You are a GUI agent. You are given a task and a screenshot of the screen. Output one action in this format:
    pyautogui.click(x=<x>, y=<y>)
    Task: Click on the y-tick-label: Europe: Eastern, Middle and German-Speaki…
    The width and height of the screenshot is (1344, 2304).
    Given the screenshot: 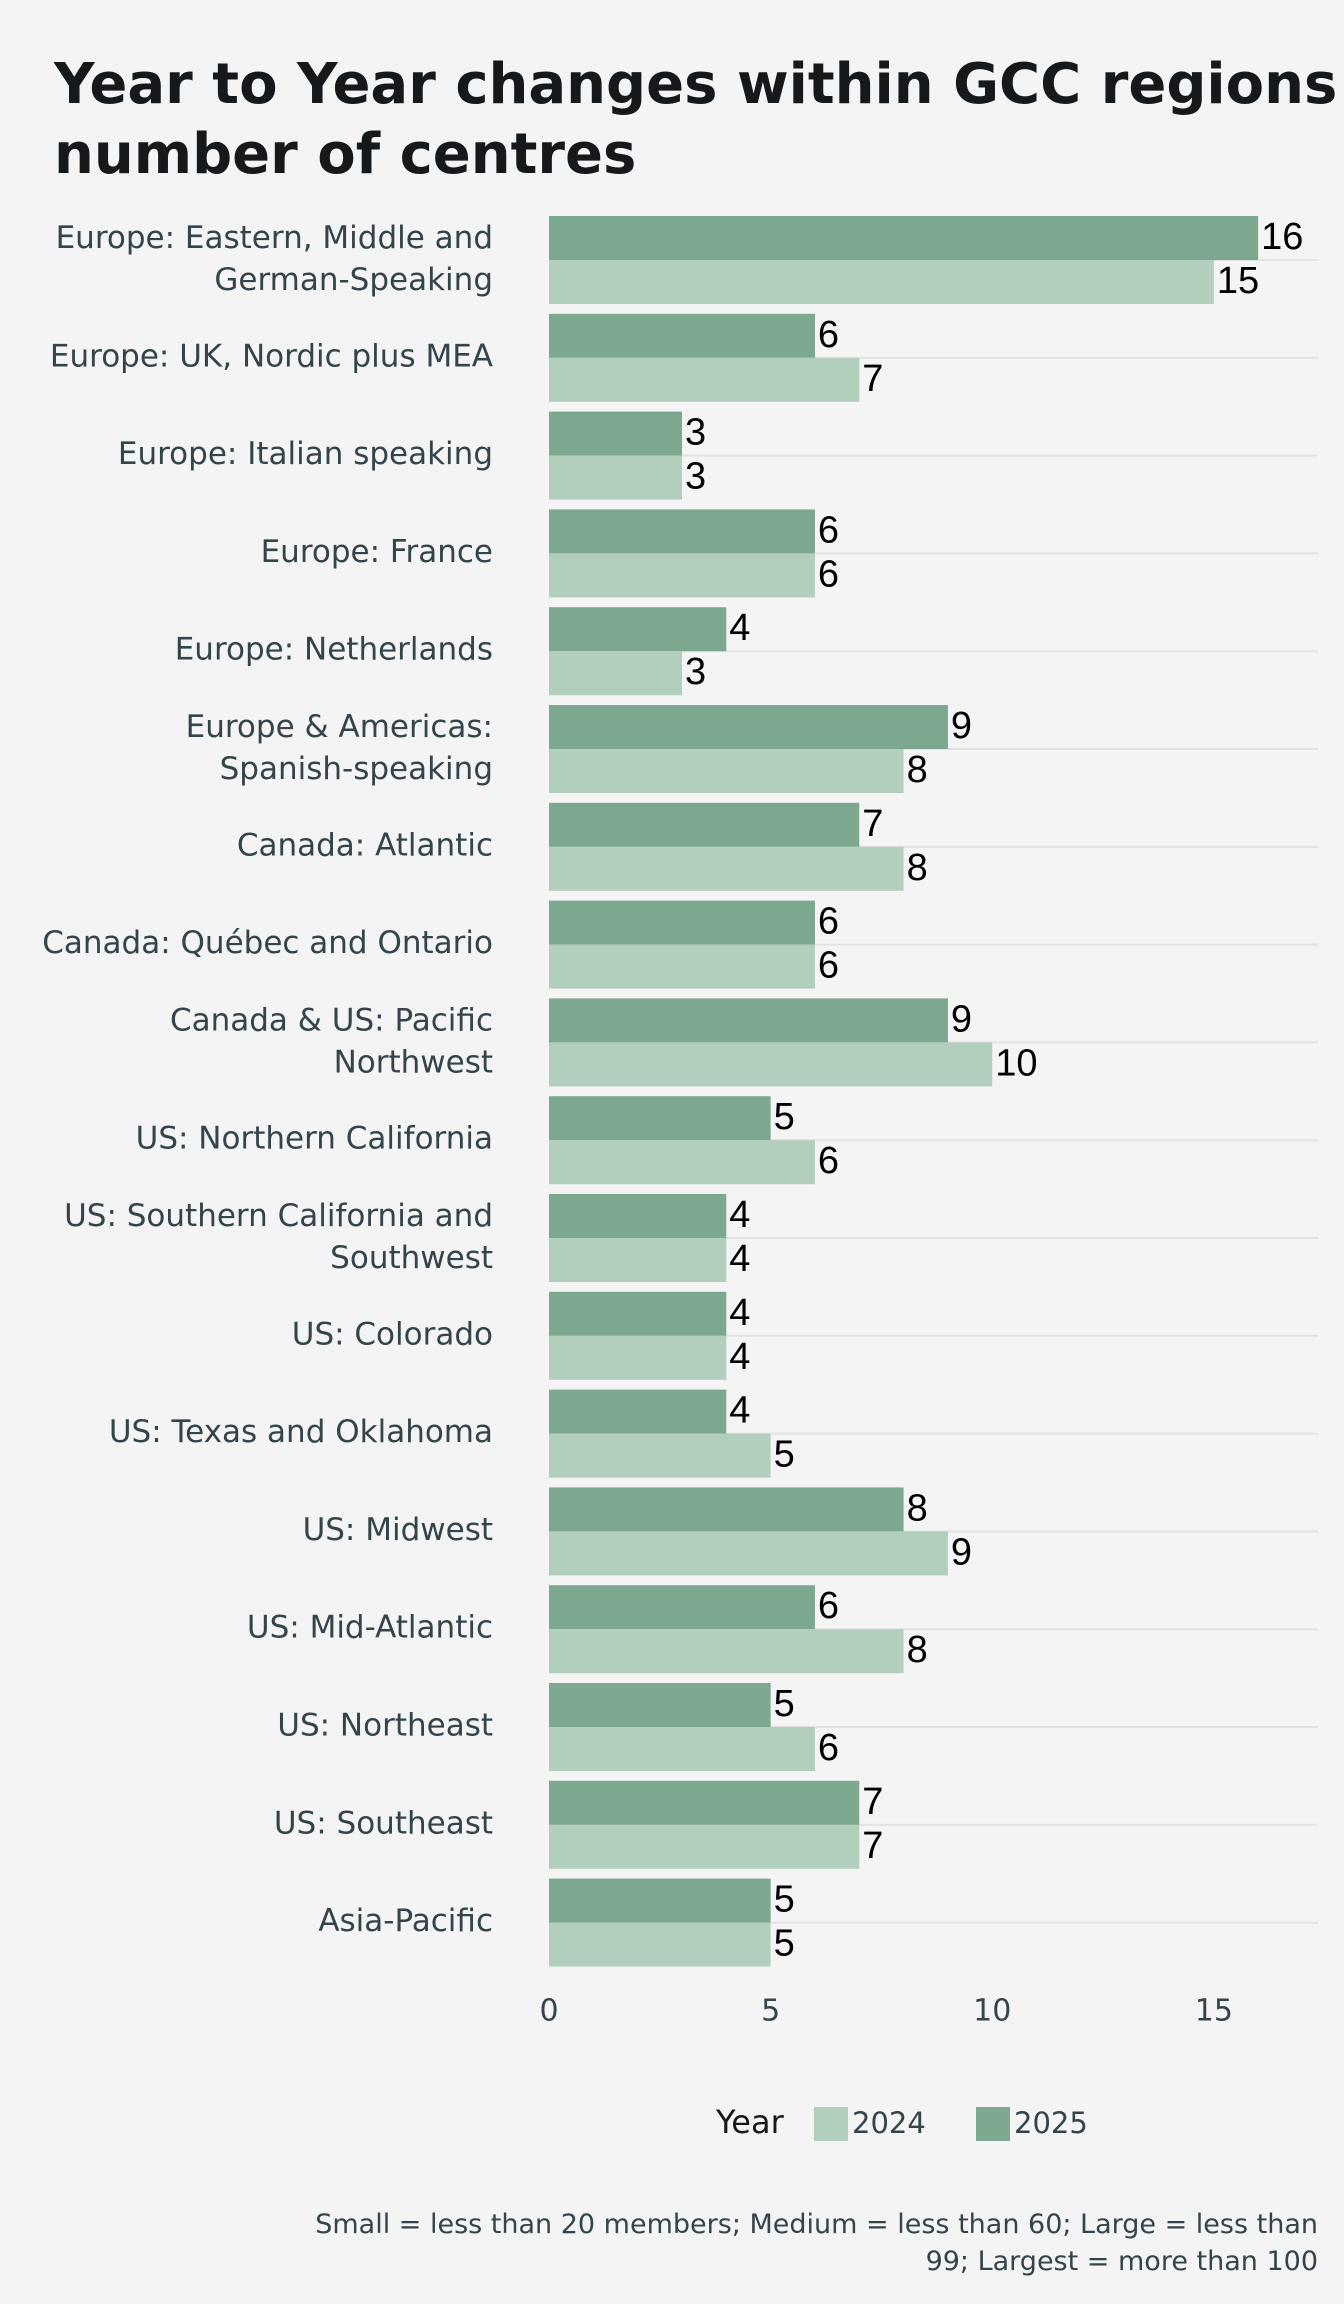 What is the action you would take?
    pyautogui.click(x=274, y=259)
    